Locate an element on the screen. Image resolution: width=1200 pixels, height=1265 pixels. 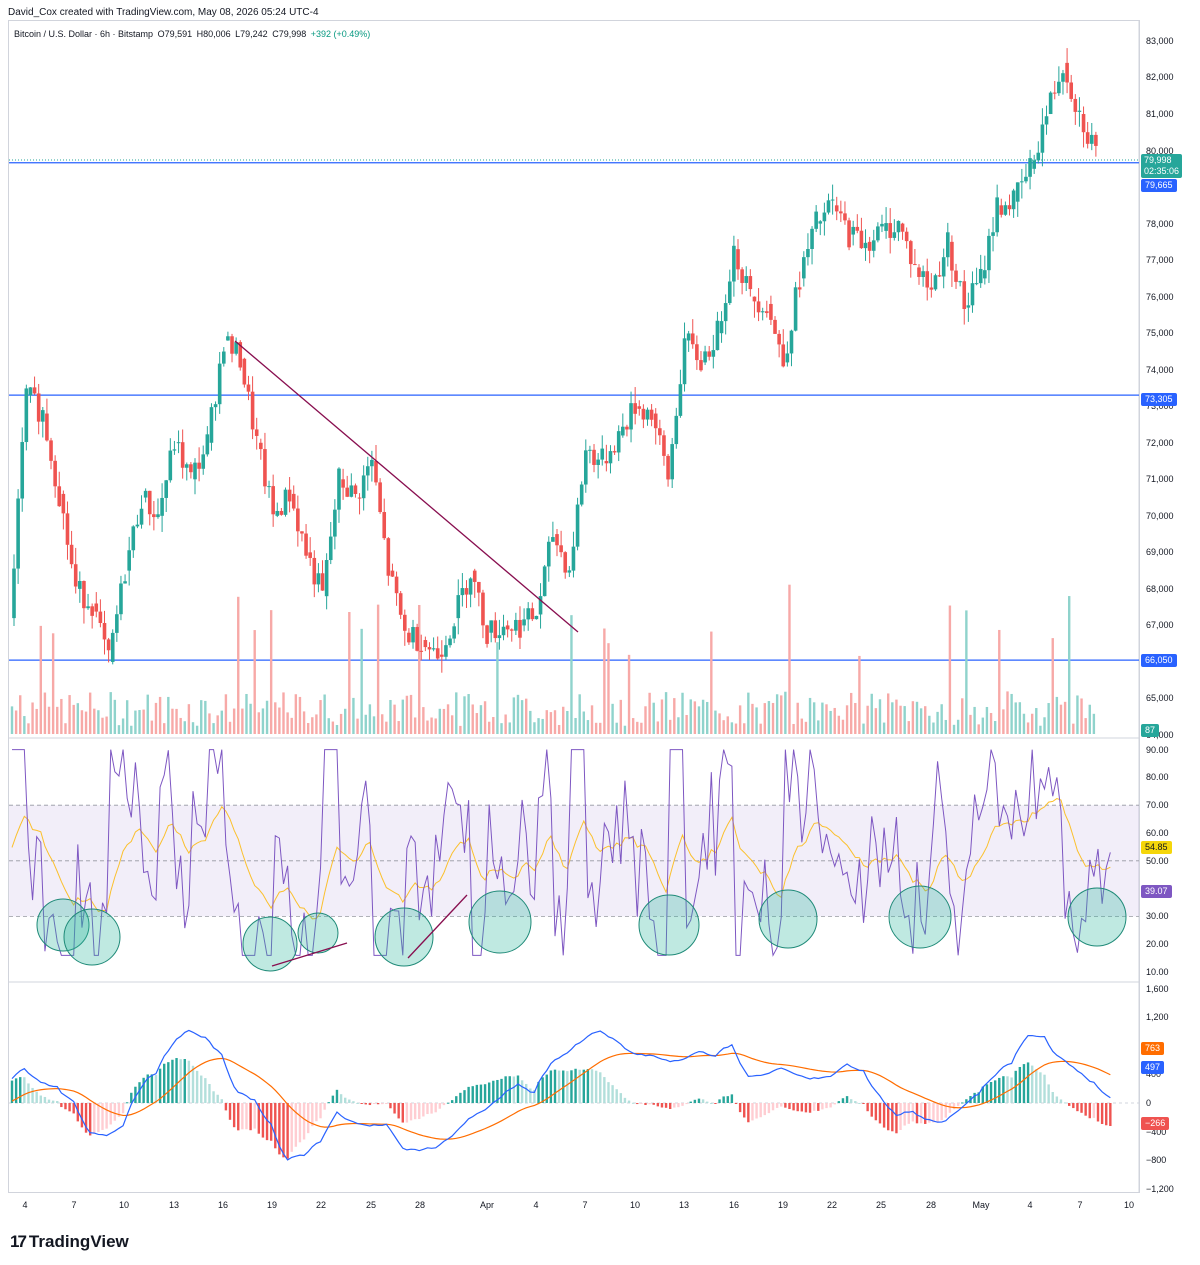
high-value: H80,006 is located at coordinates (213, 34).